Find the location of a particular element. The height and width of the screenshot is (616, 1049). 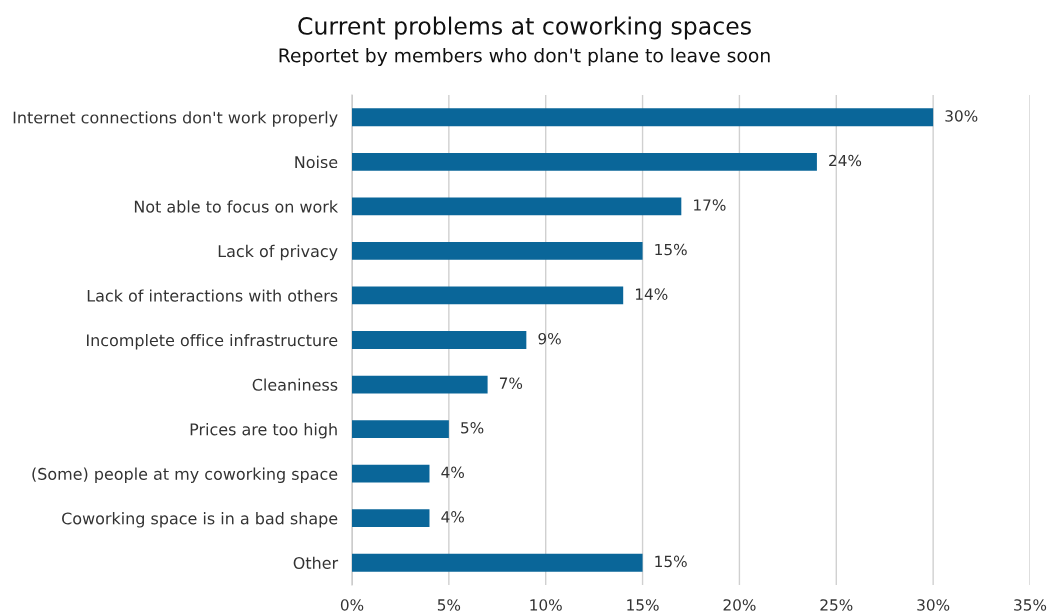

x-tick-label: 0% is located at coordinates (352, 605).